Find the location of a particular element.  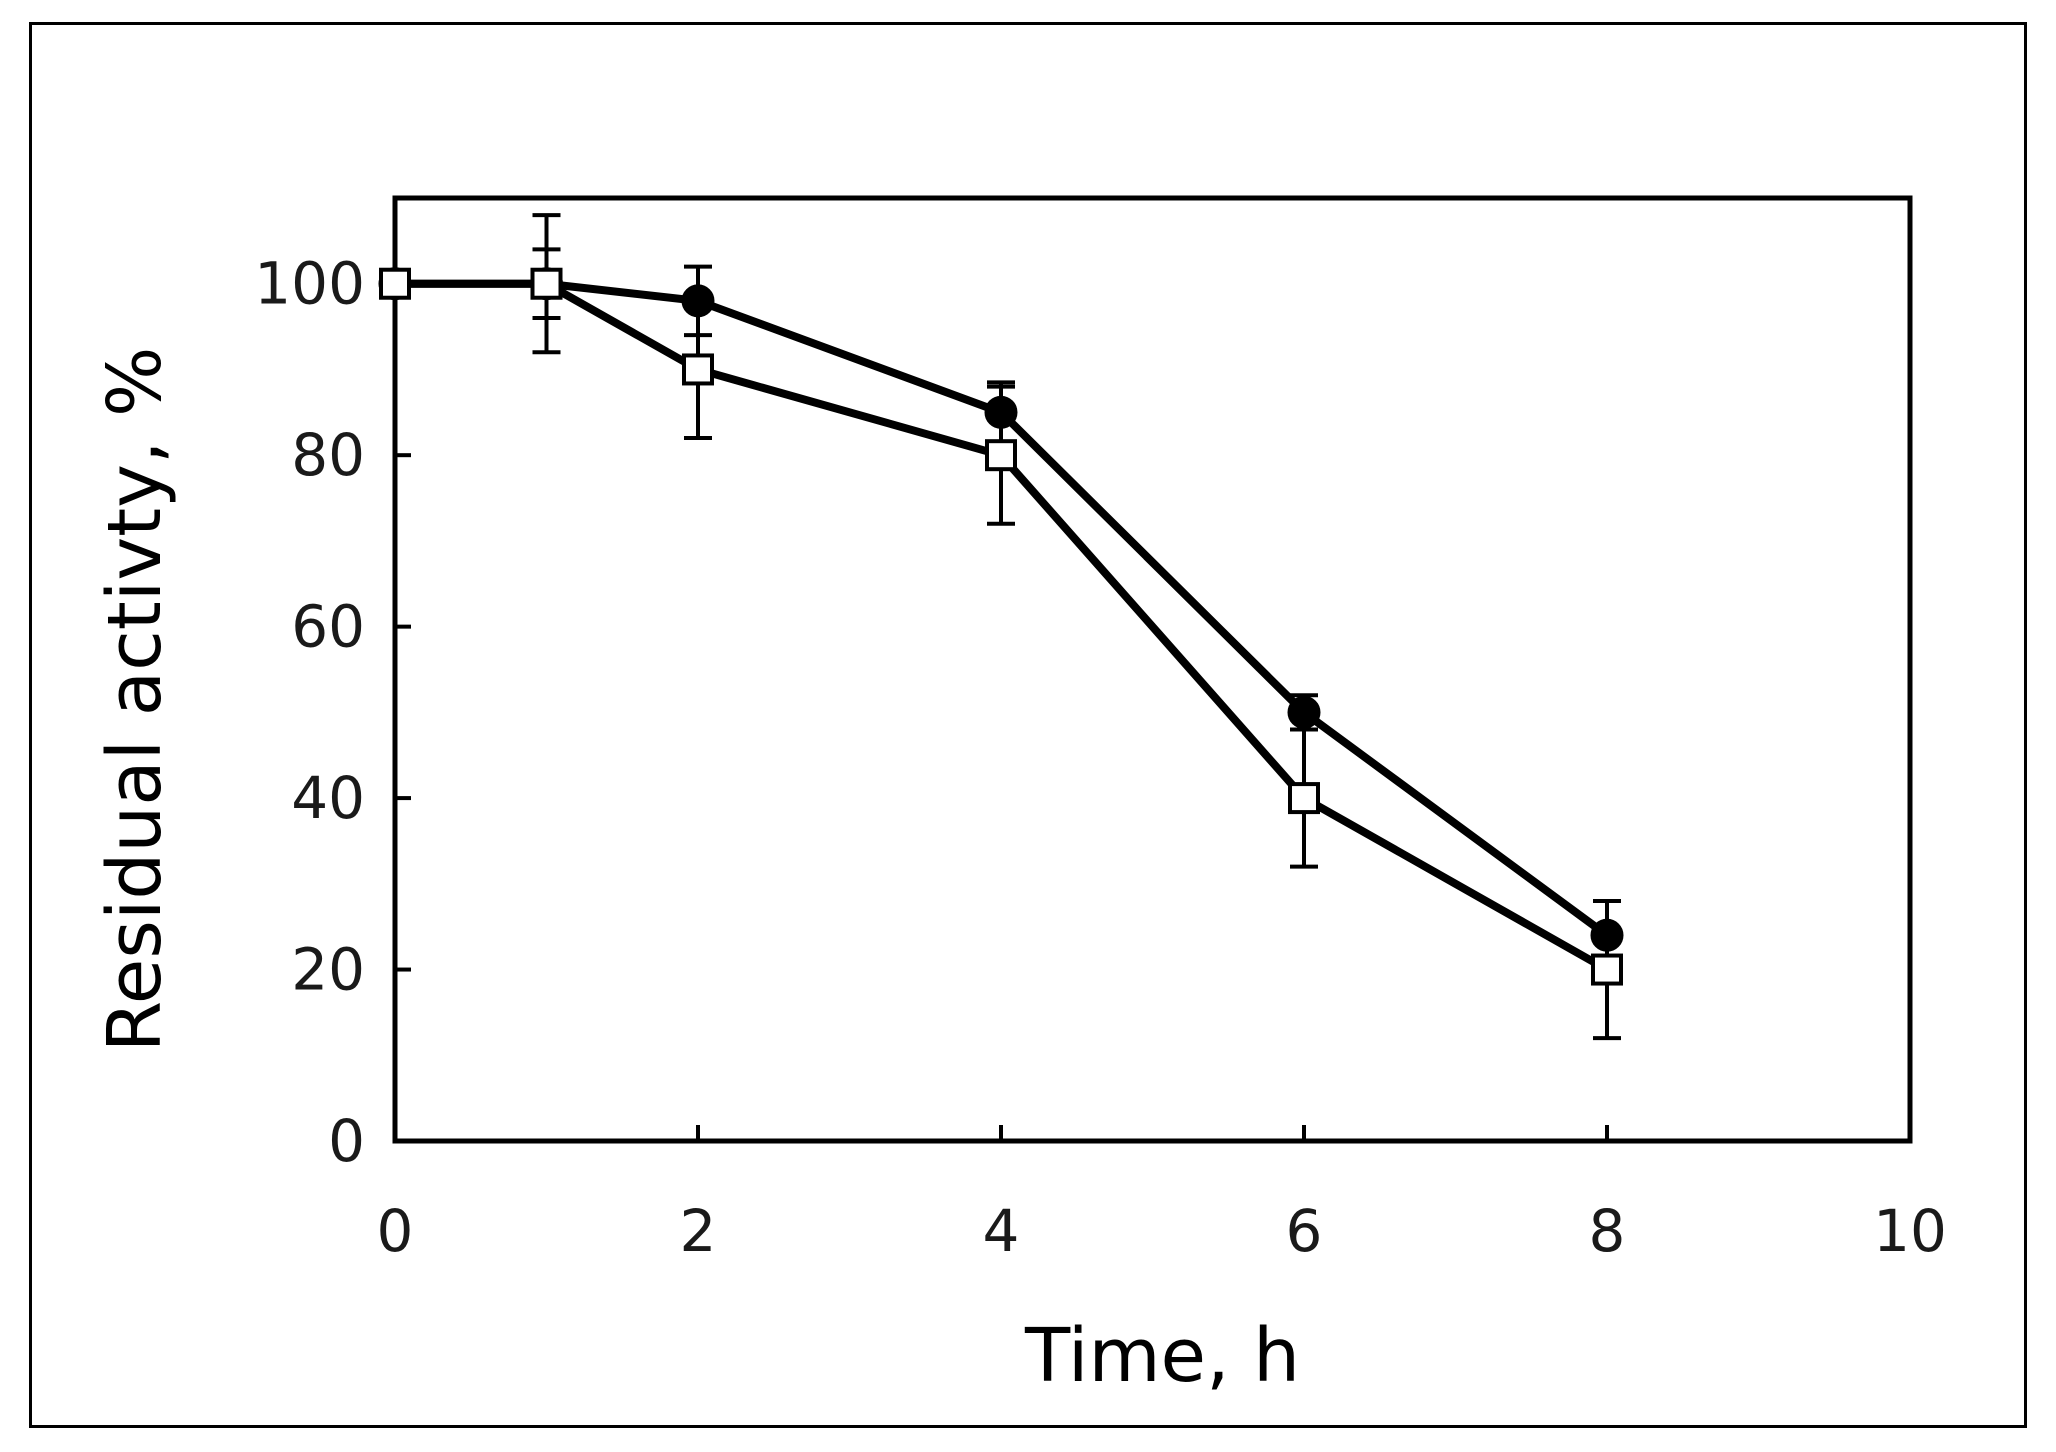

y-tick-label: 60 is located at coordinates (328, 627).